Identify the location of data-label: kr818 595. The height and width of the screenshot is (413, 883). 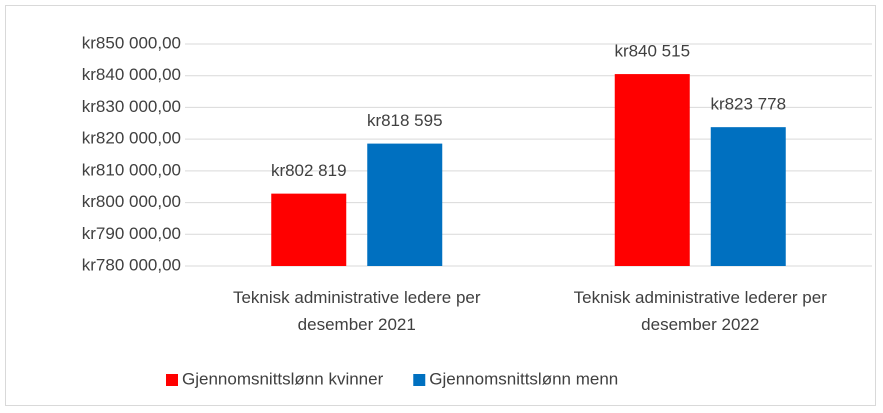
(405, 120).